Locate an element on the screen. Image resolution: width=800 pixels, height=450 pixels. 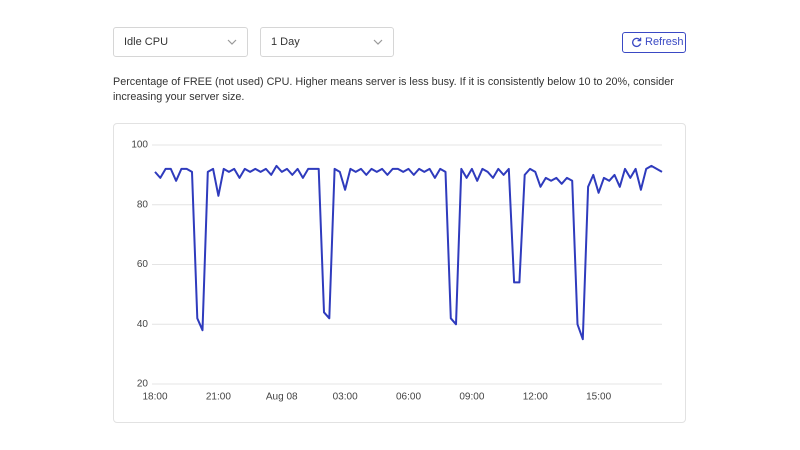
y-tick-label: 80 is located at coordinates (143, 204).